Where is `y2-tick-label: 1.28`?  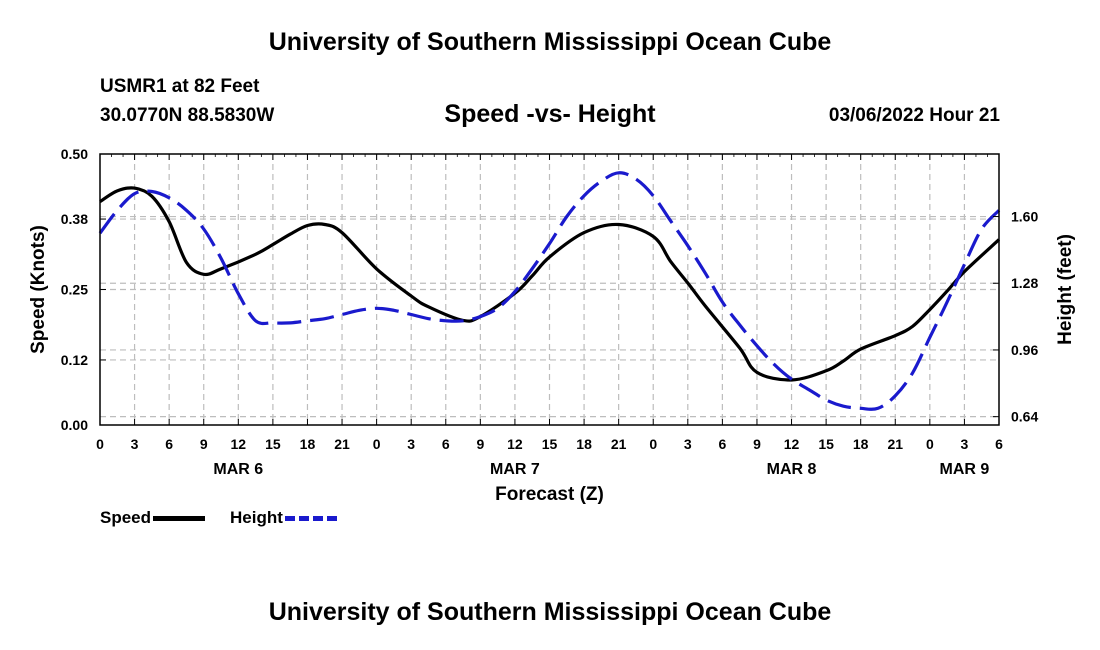 y2-tick-label: 1.28 is located at coordinates (1024, 283).